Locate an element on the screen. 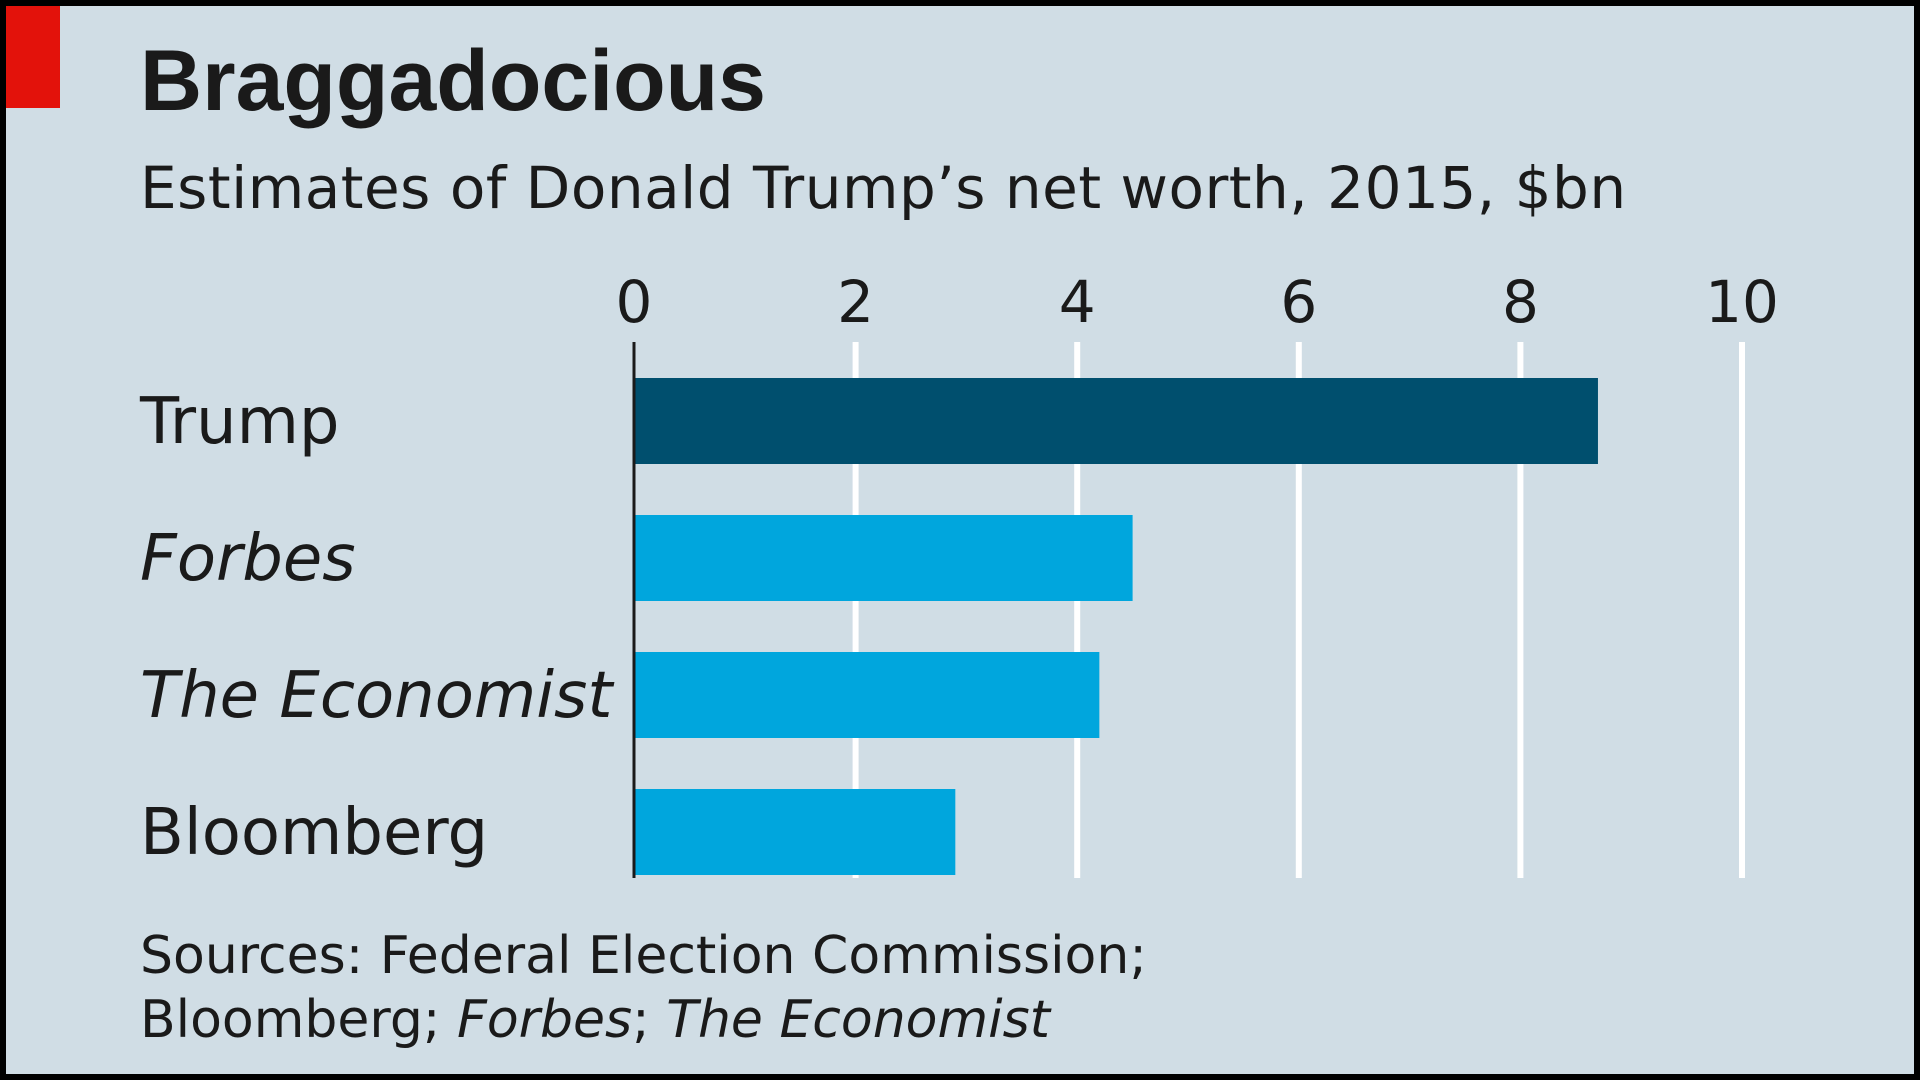 Image resolution: width=1920 pixels, height=1080 pixels. red-tag is located at coordinates (33, 57).